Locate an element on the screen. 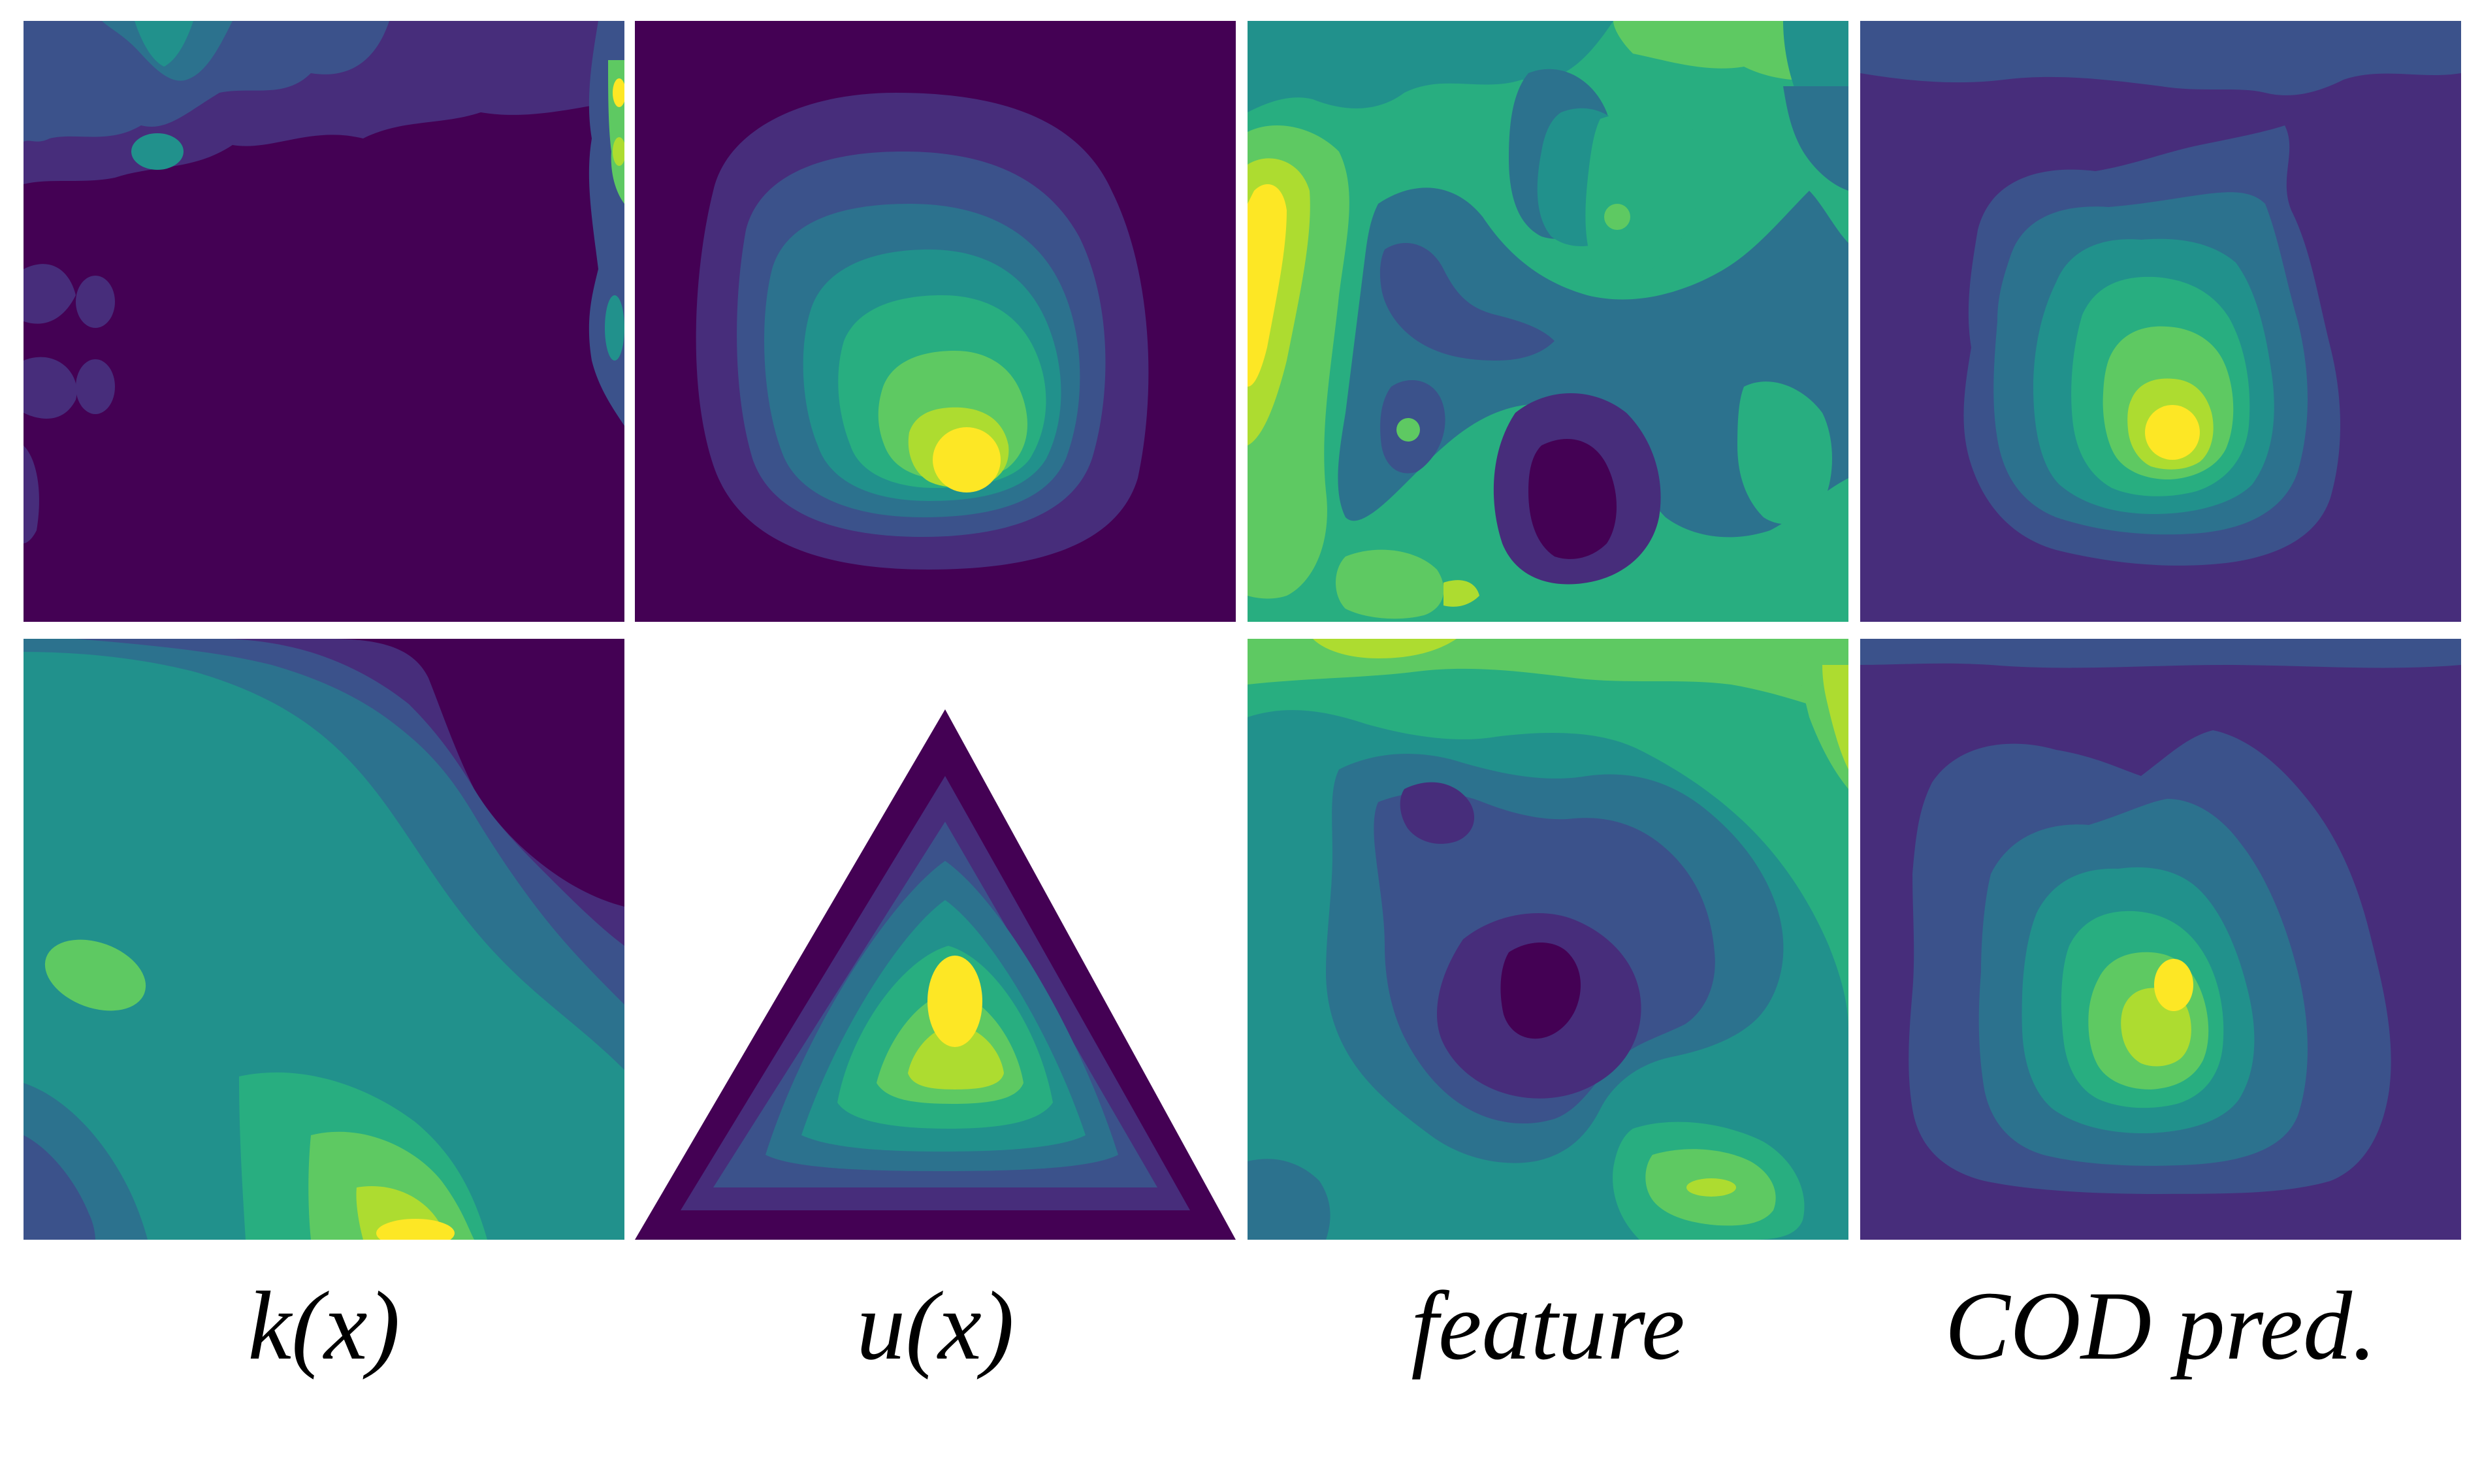 The width and height of the screenshot is (2482, 1484). panel-r2-u is located at coordinates (935, 939).